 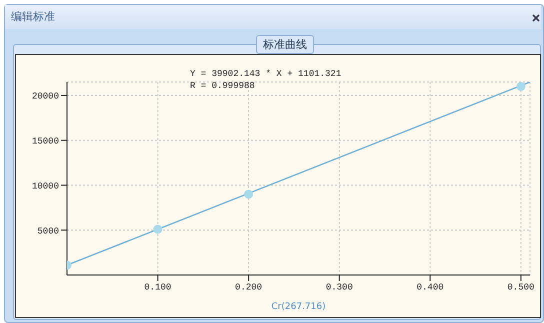 What do you see at coordinates (298, 307) in the screenshot?
I see `x-axis-title: Cr(267.716)` at bounding box center [298, 307].